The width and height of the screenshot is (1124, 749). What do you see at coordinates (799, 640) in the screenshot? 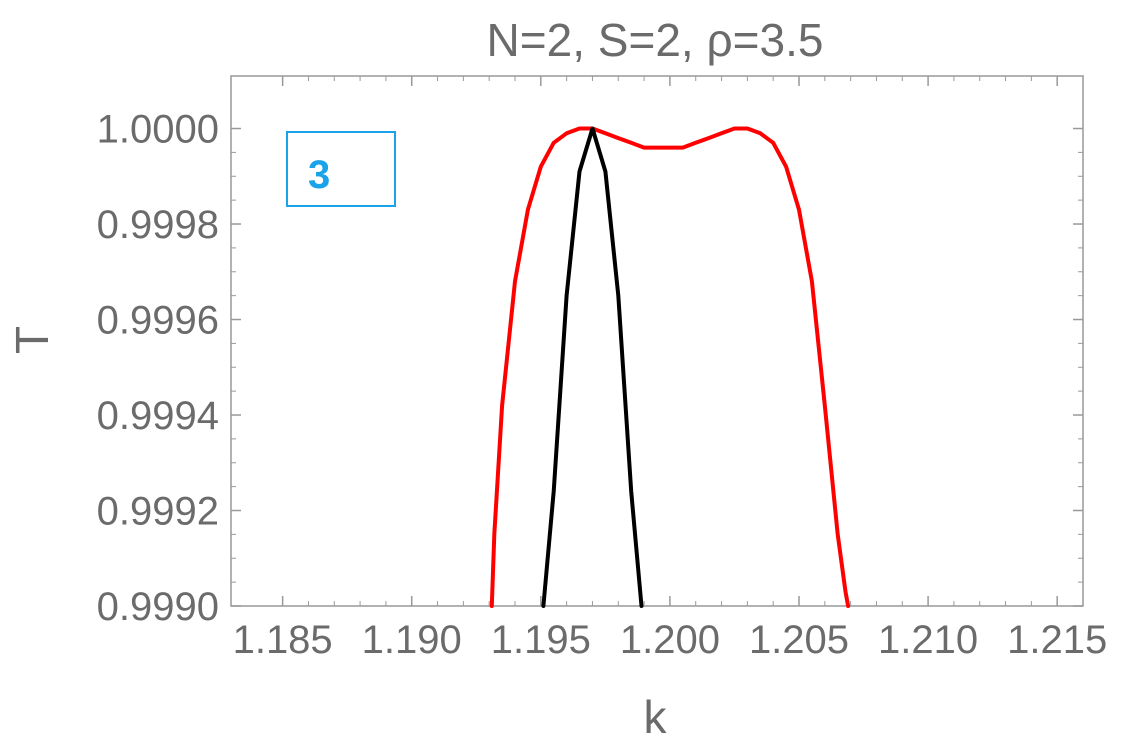
I see `x-tick-label: 1.205` at bounding box center [799, 640].